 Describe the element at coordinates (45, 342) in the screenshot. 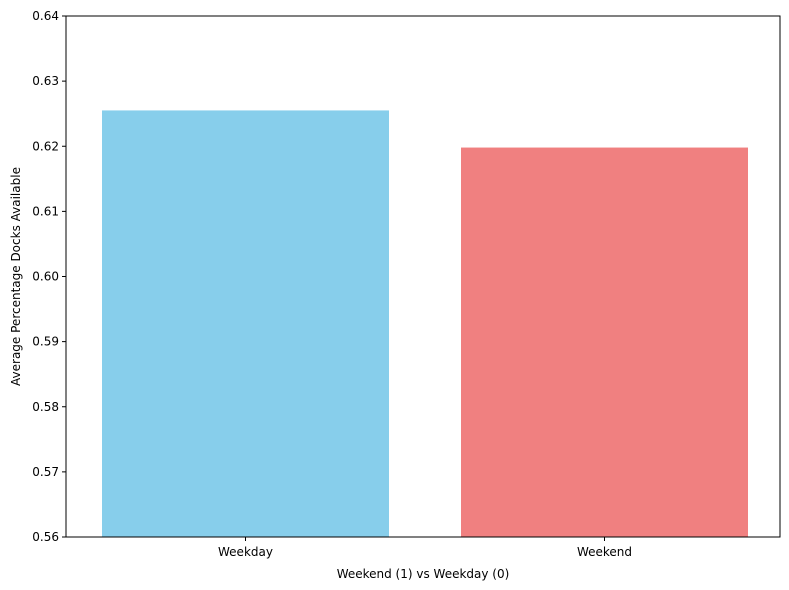

I see `y-tick-label: 0.59` at that location.